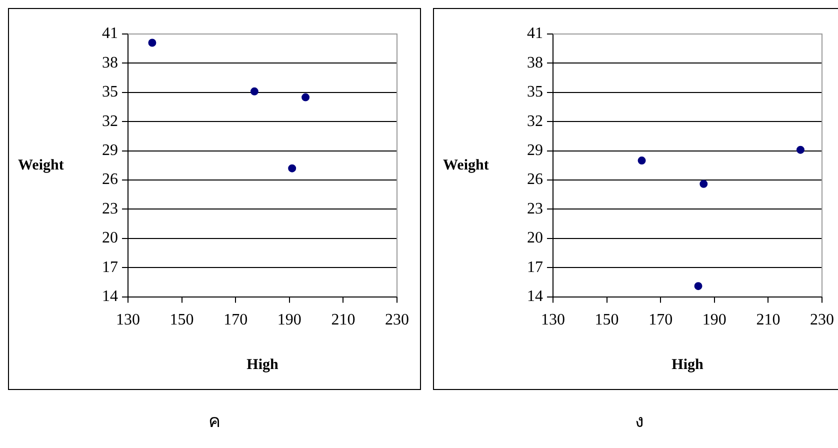 The height and width of the screenshot is (448, 838). Describe the element at coordinates (639, 421) in the screenshot. I see `text: ง` at that location.